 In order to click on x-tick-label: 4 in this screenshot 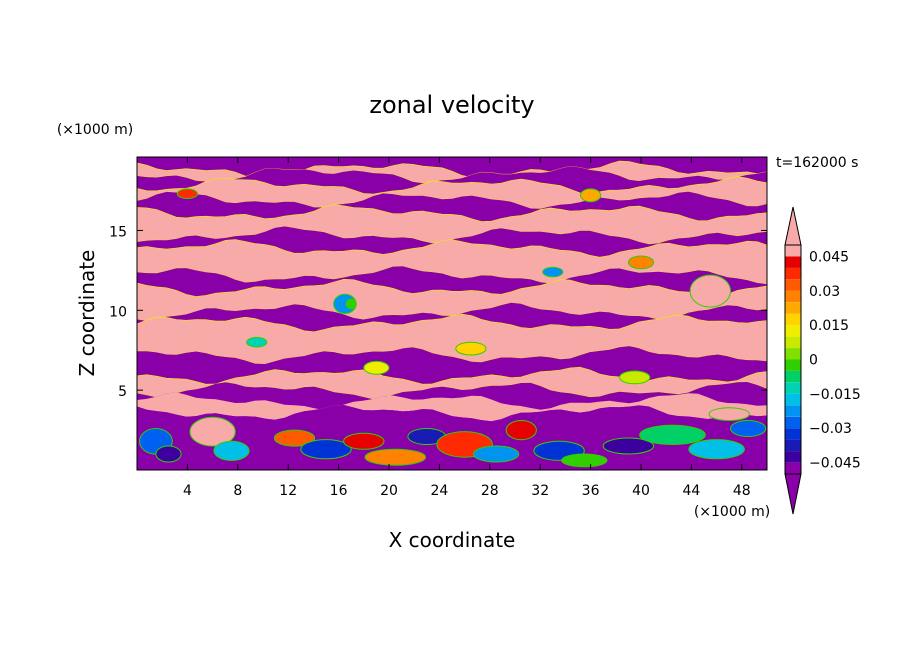, I will do `click(187, 491)`.